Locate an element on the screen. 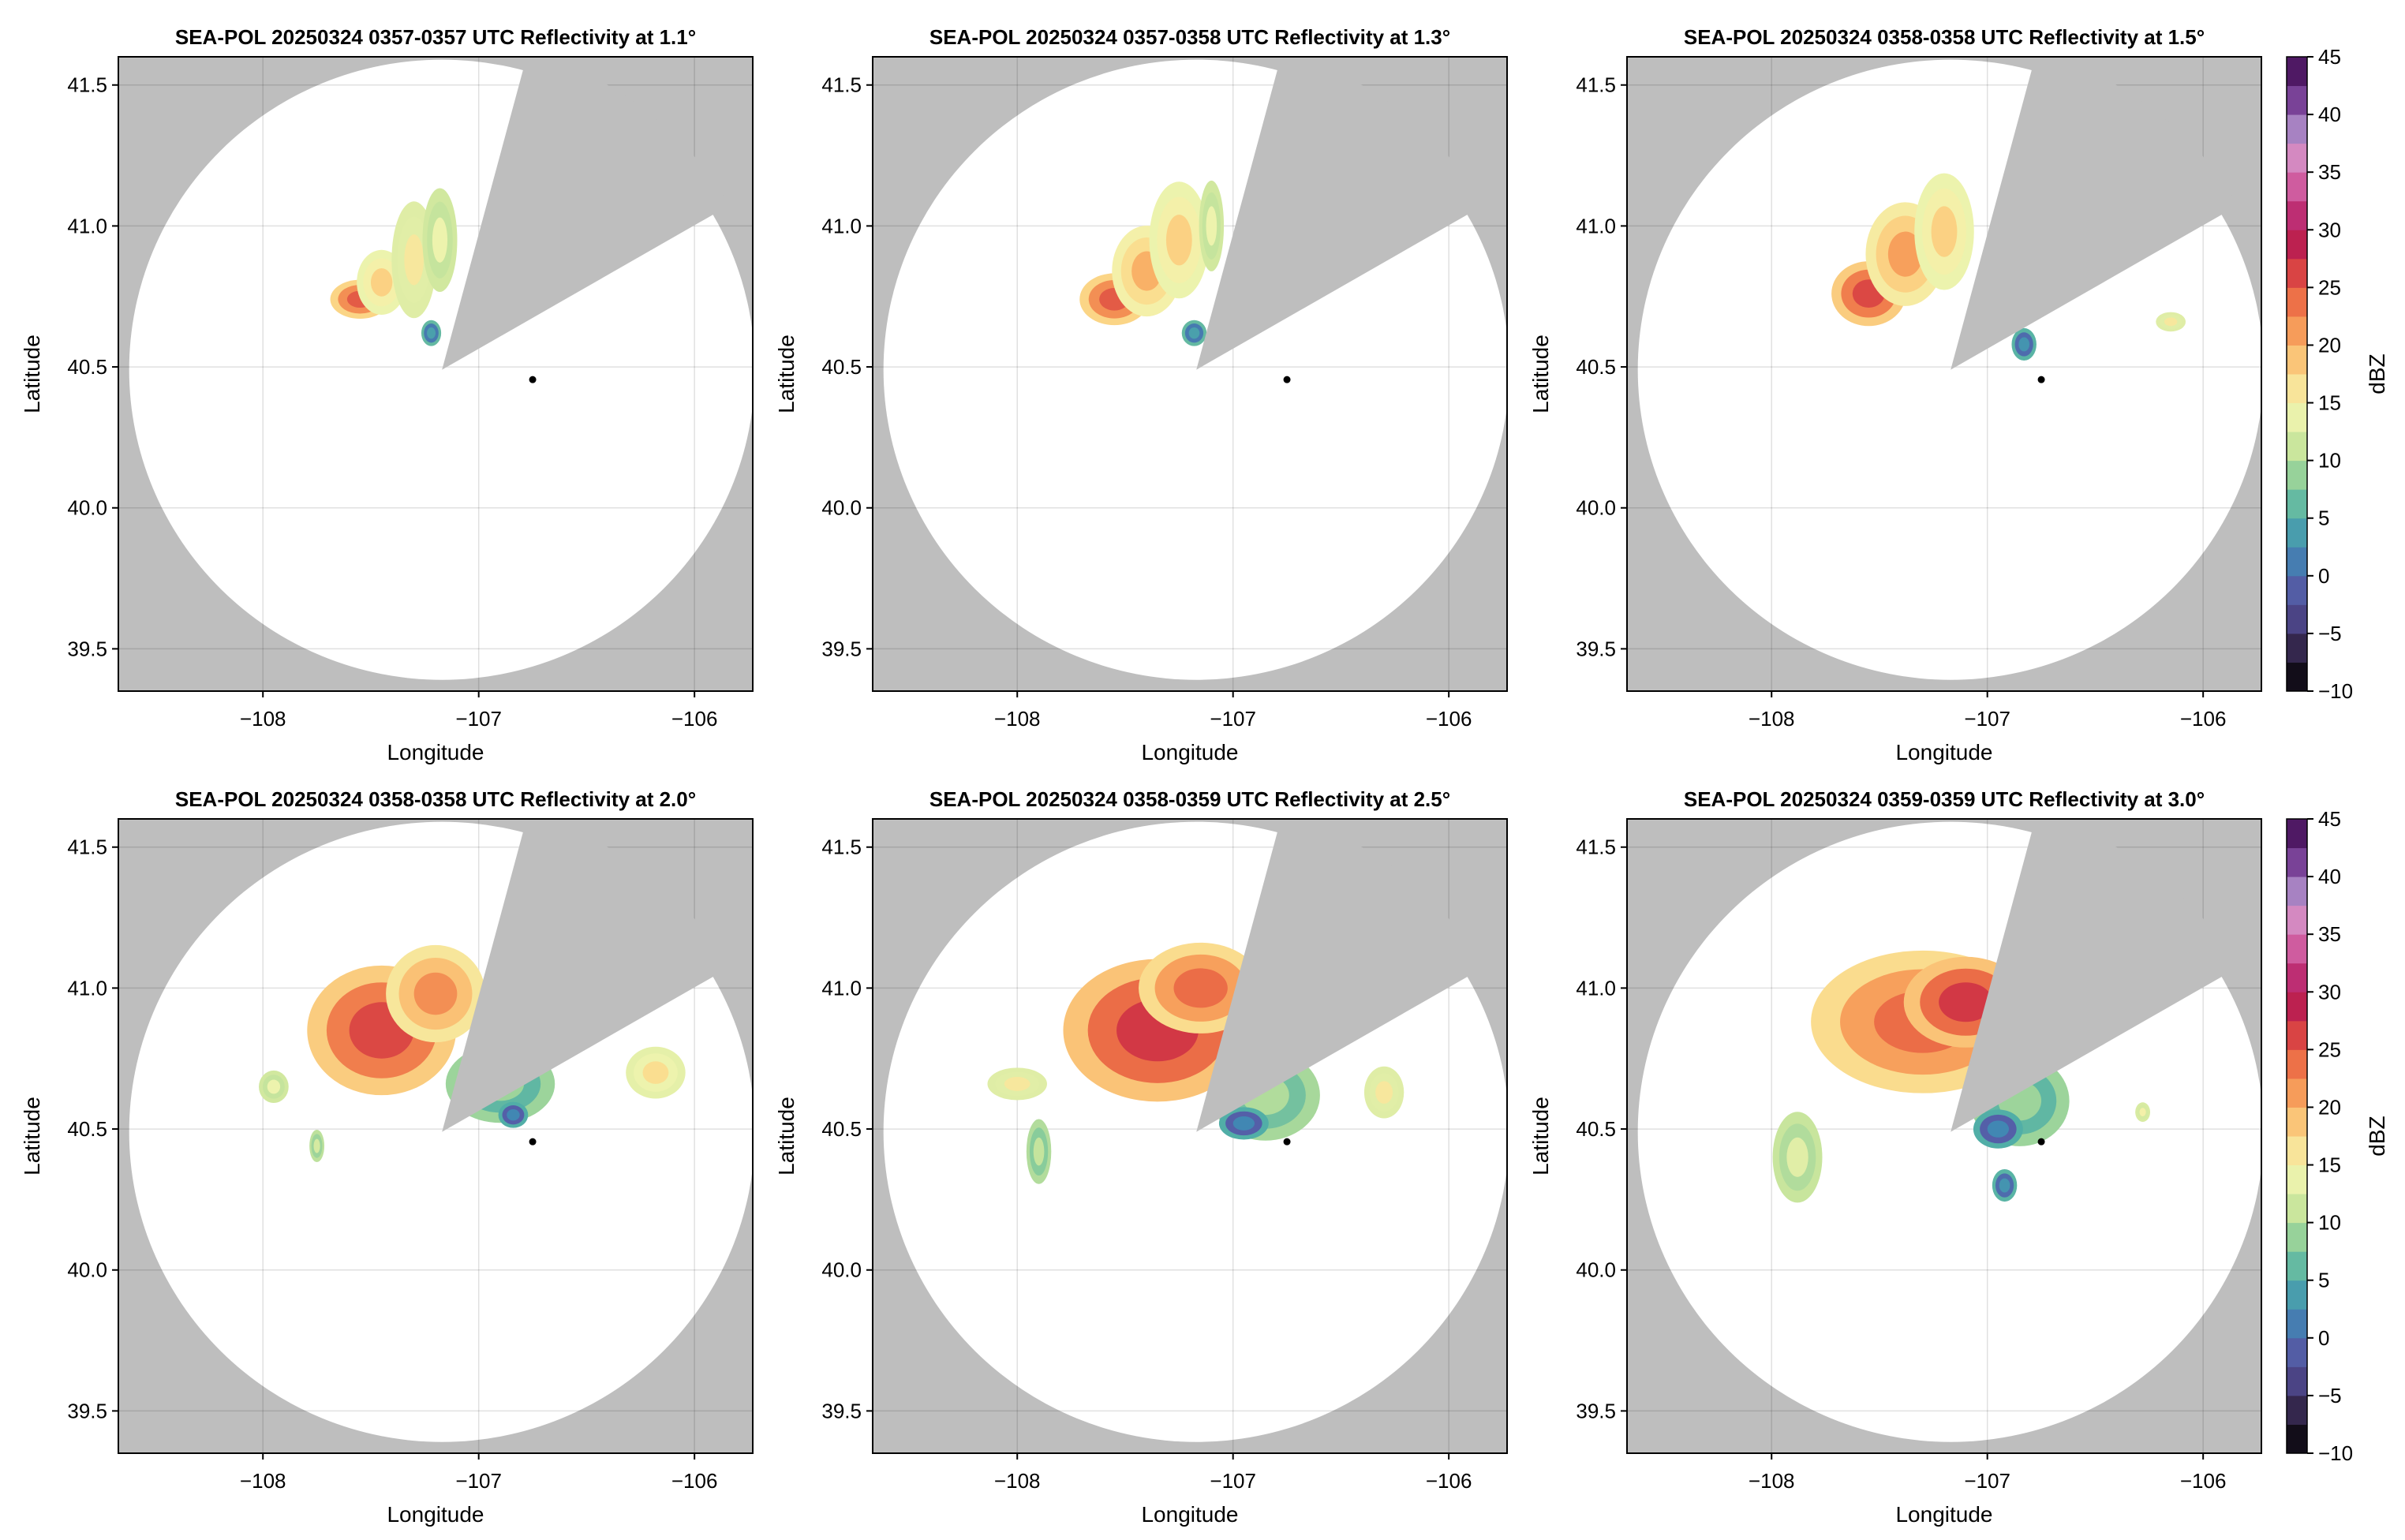  colorbar-tick-label: −5 is located at coordinates (2330, 1395).